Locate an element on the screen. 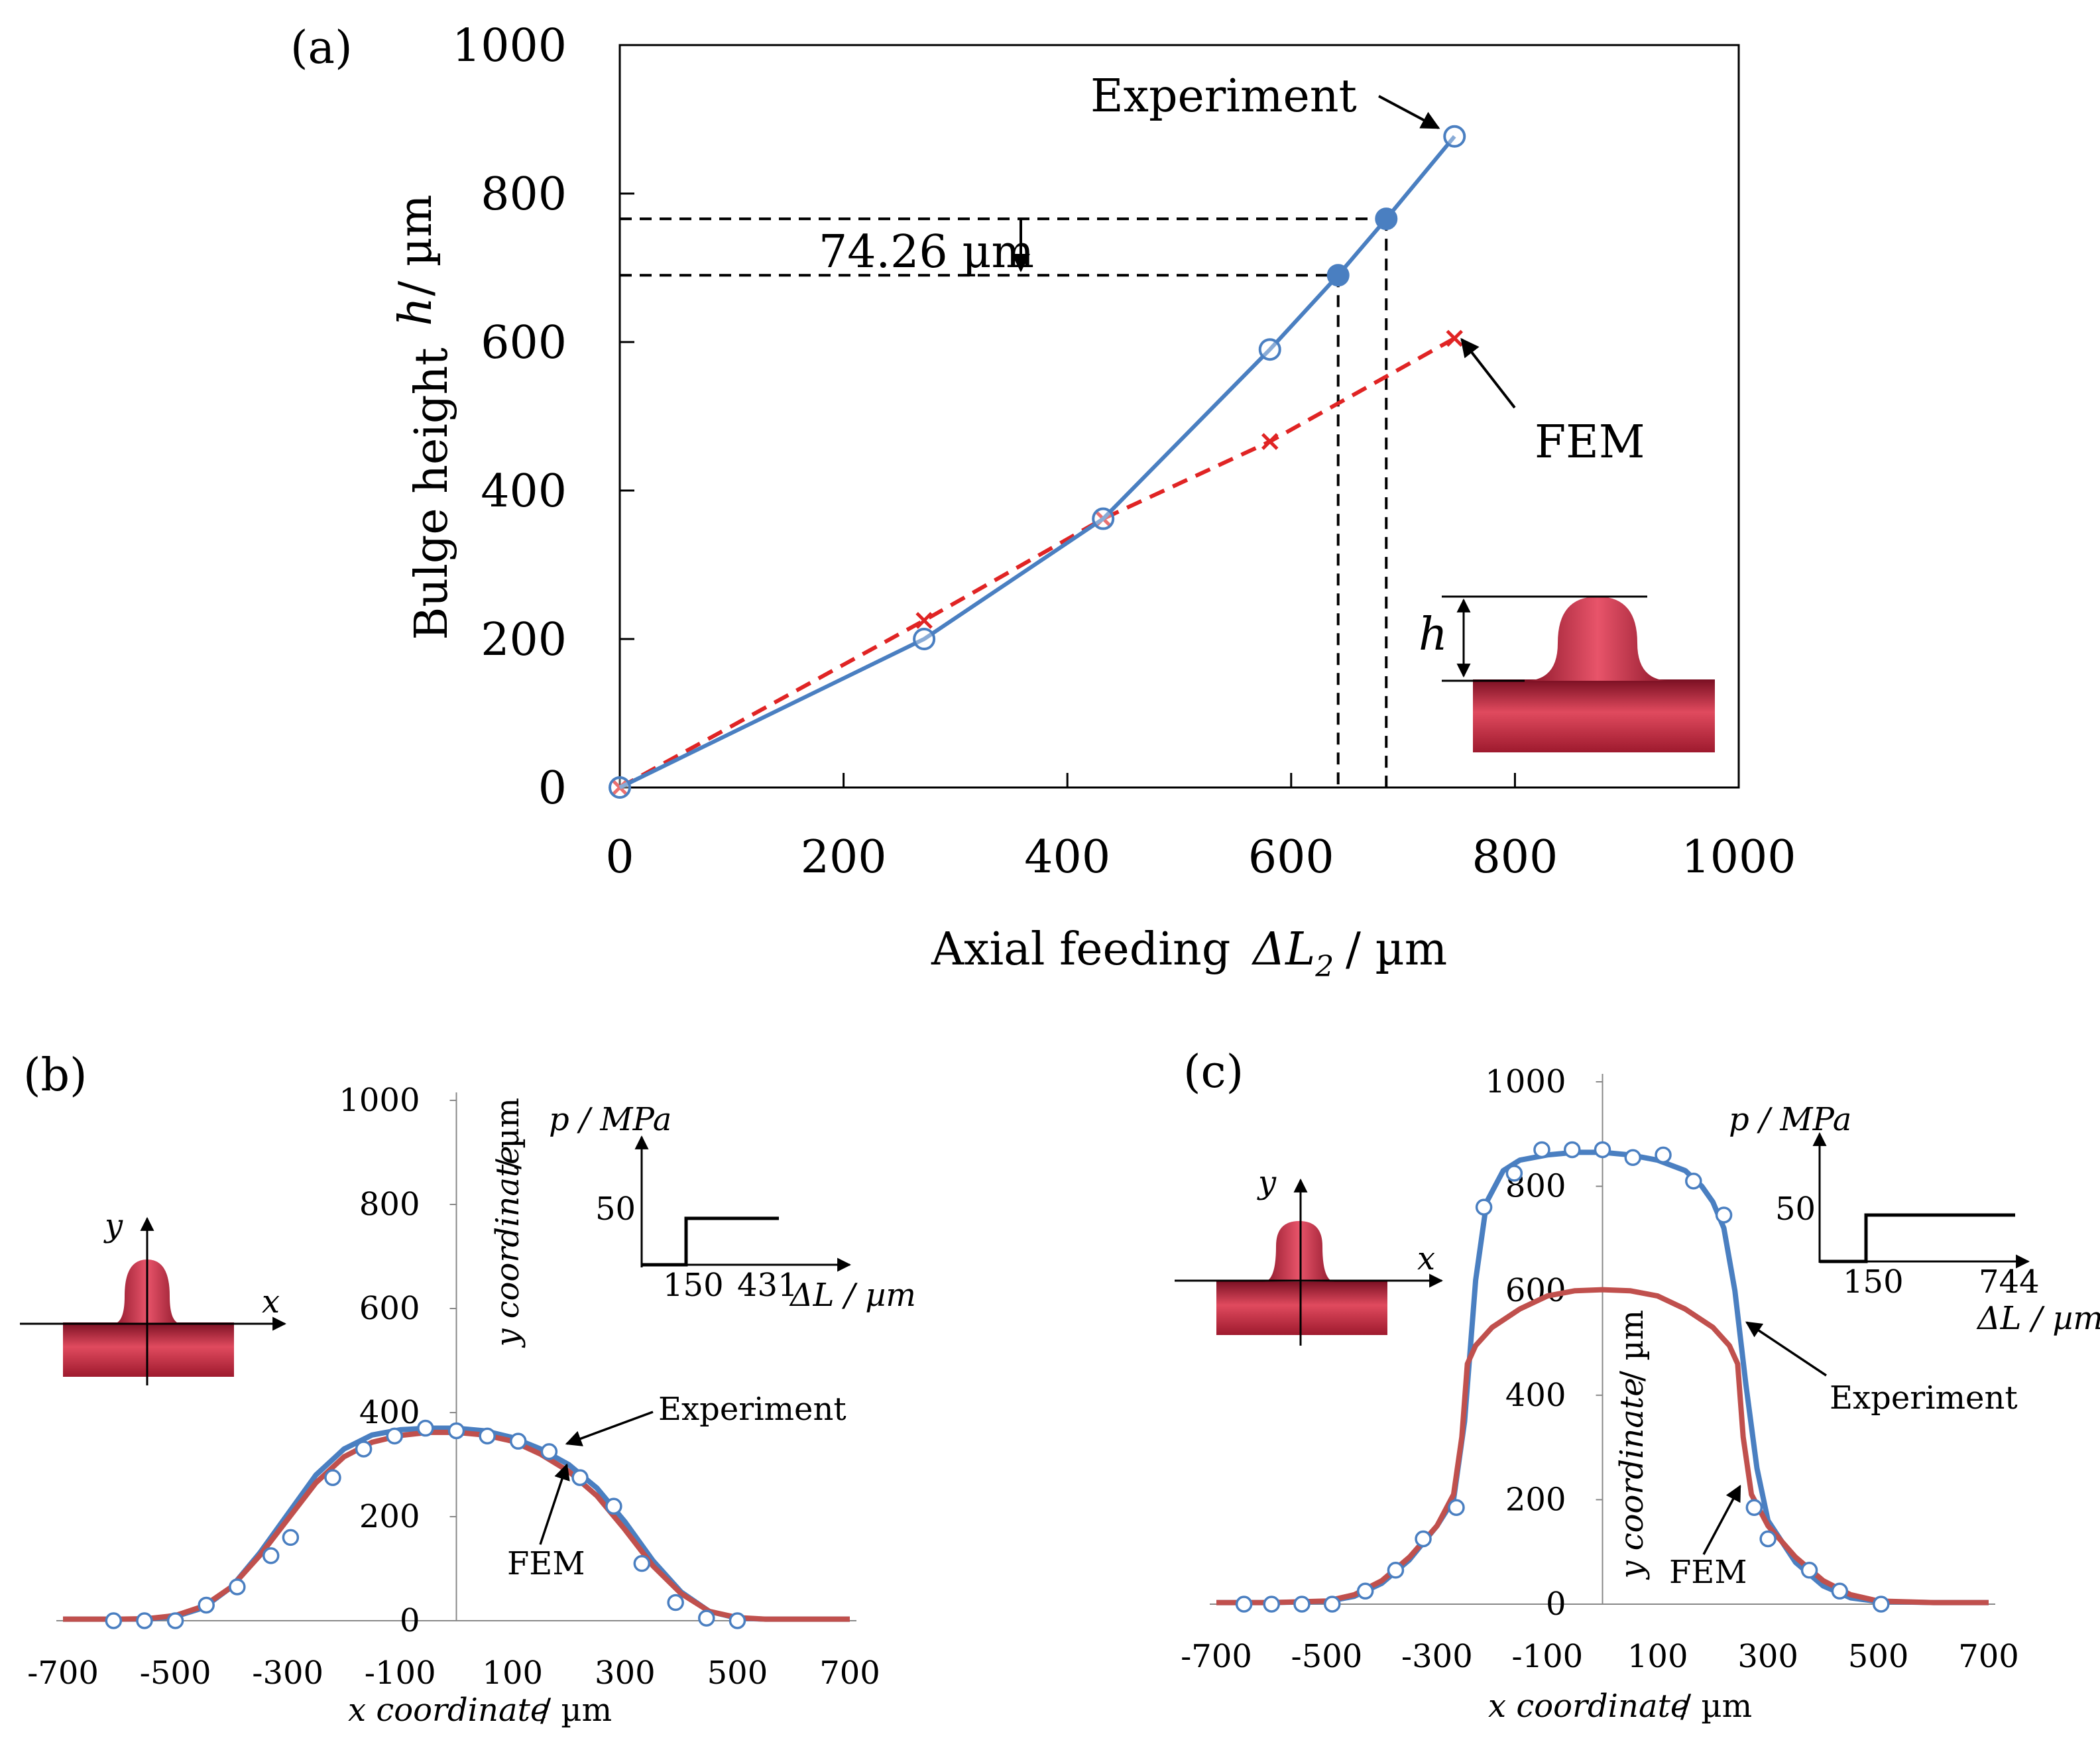 The height and width of the screenshot is (1748, 2100). pressure-step-c is located at coordinates (1917, 1238).